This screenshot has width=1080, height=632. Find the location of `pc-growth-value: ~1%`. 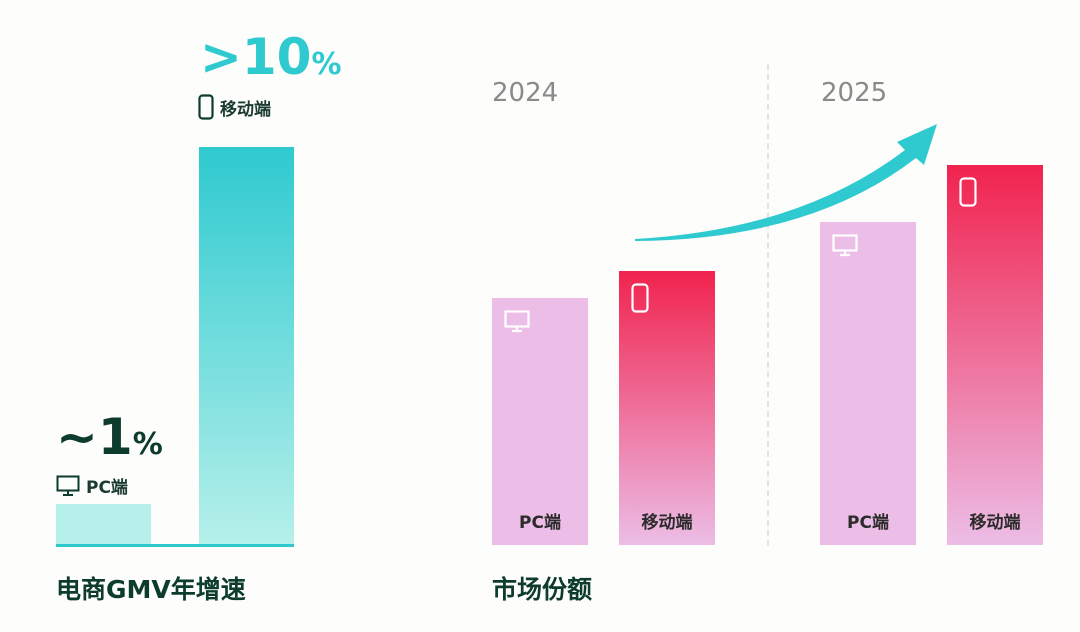

pc-growth-value: ~1% is located at coordinates (109, 437).